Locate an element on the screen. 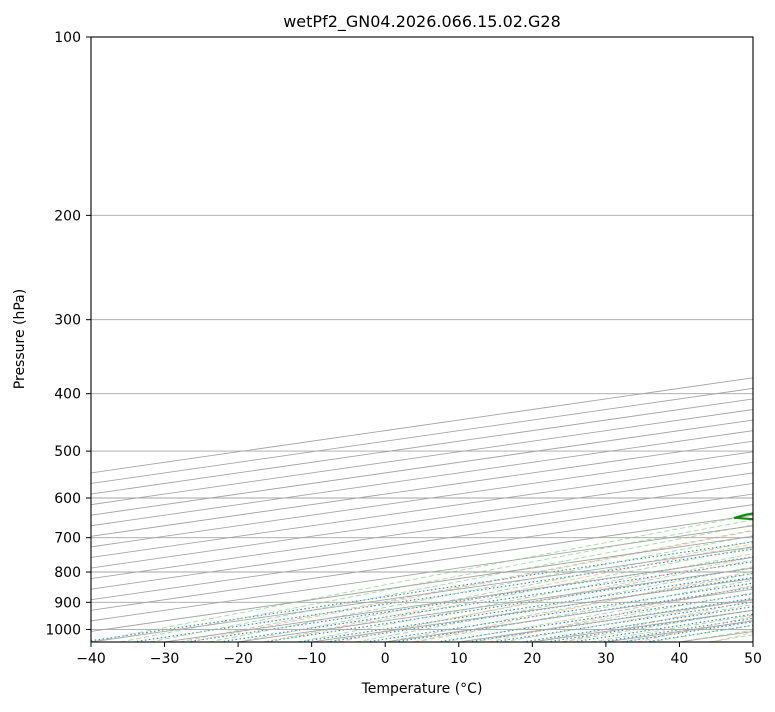 The width and height of the screenshot is (775, 712). y-axis-label: Pressure (hPa) is located at coordinates (20, 339).